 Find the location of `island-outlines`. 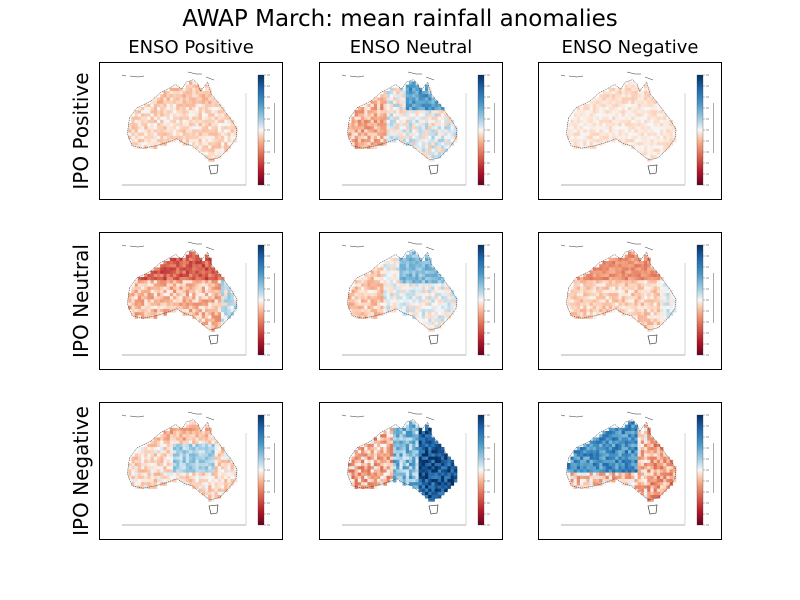

island-outlines is located at coordinates (168, 76).